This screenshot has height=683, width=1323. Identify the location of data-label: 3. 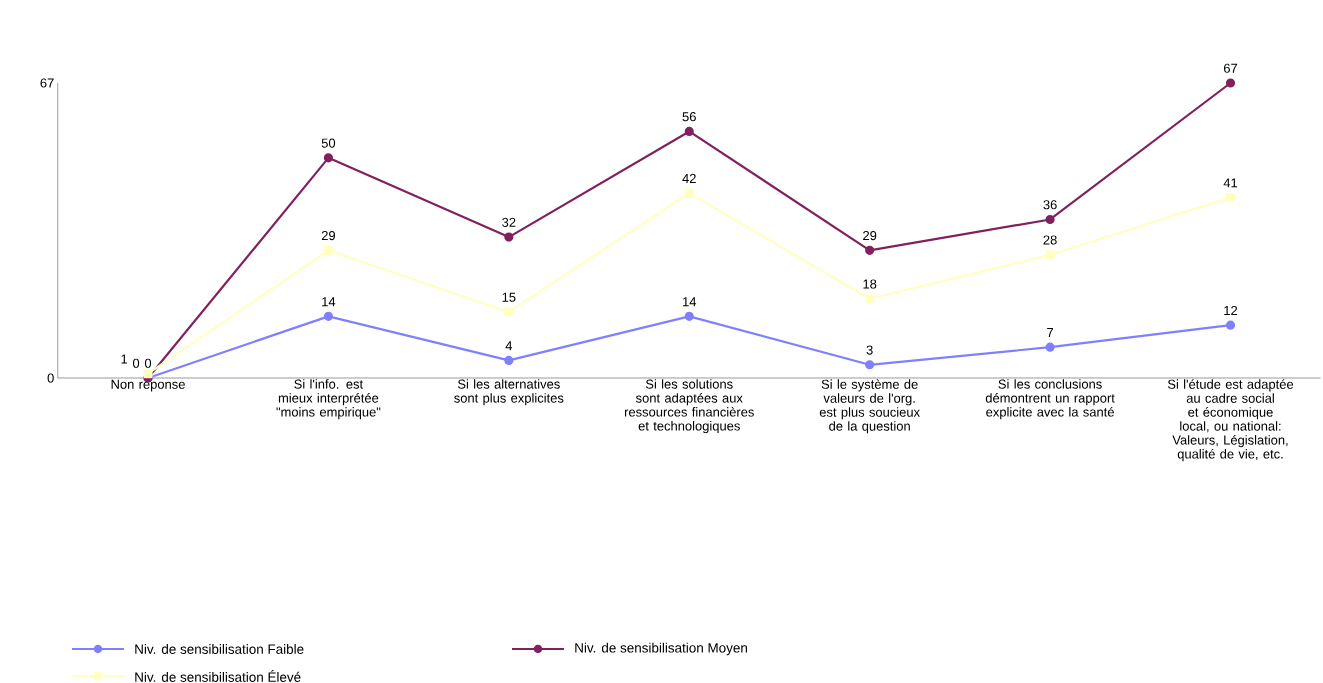
(869, 350).